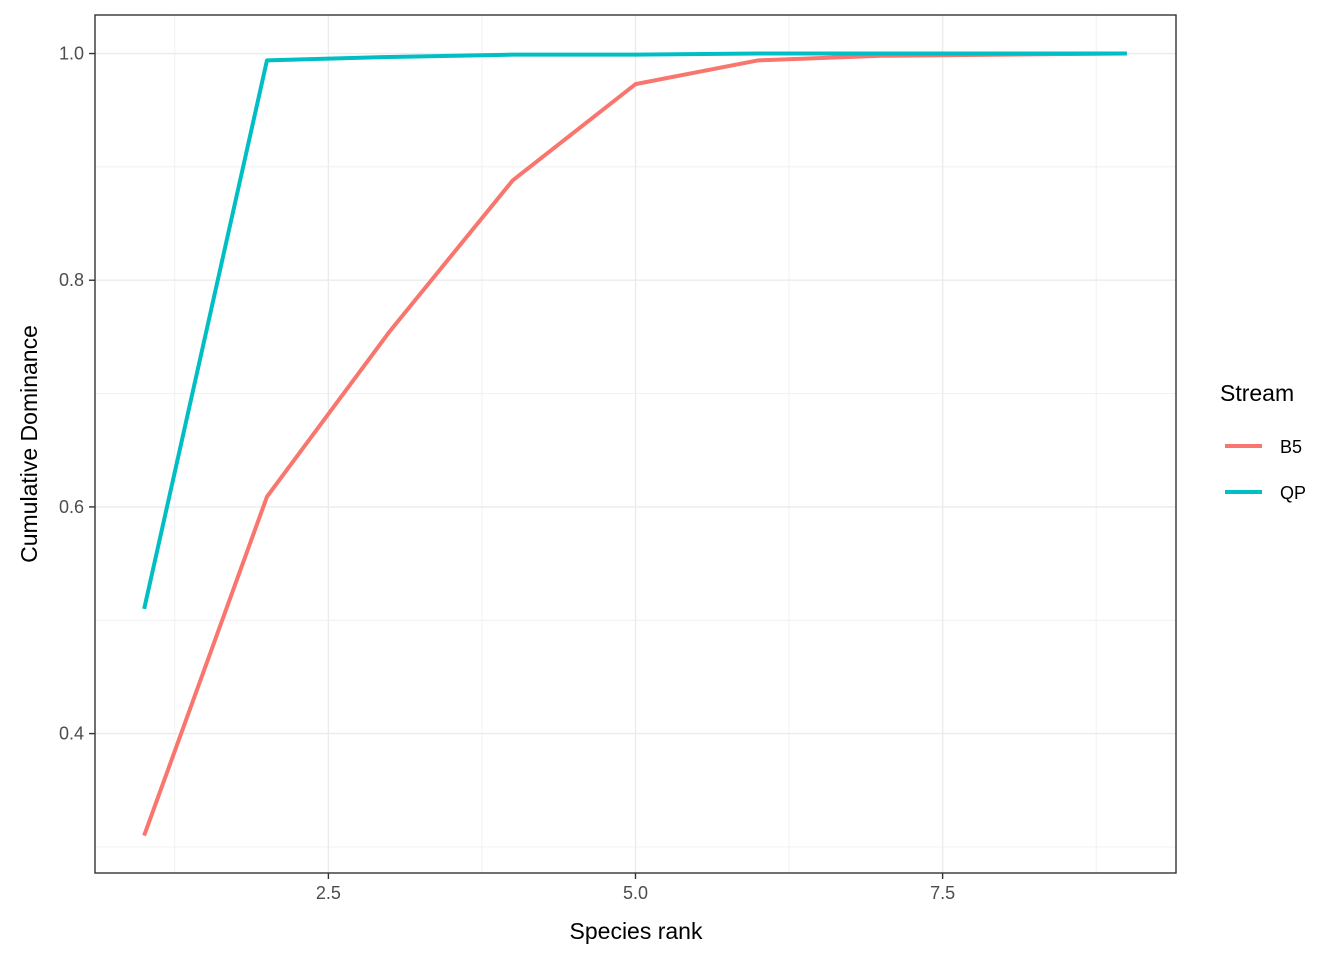  I want to click on legend-label-qp: QP, so click(1293, 493).